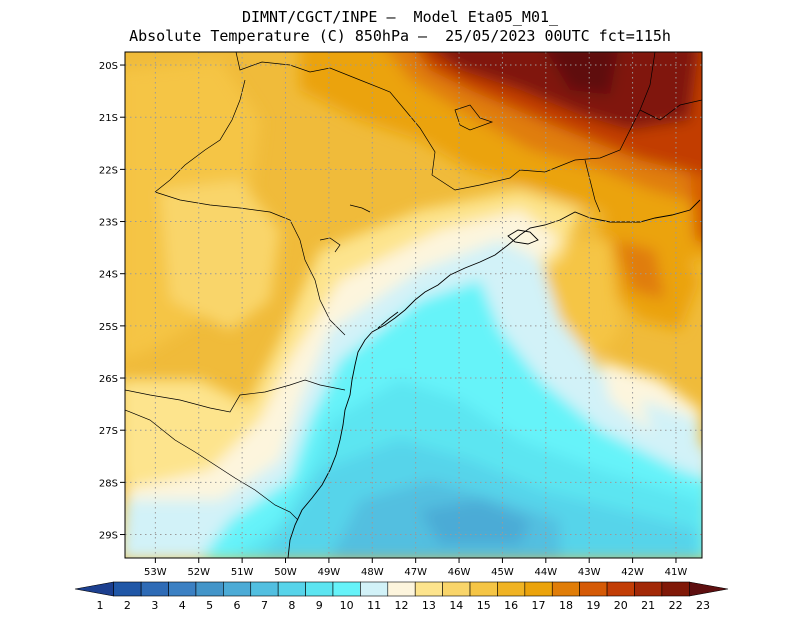  What do you see at coordinates (676, 605) in the screenshot?
I see `colorbar-label: 22` at bounding box center [676, 605].